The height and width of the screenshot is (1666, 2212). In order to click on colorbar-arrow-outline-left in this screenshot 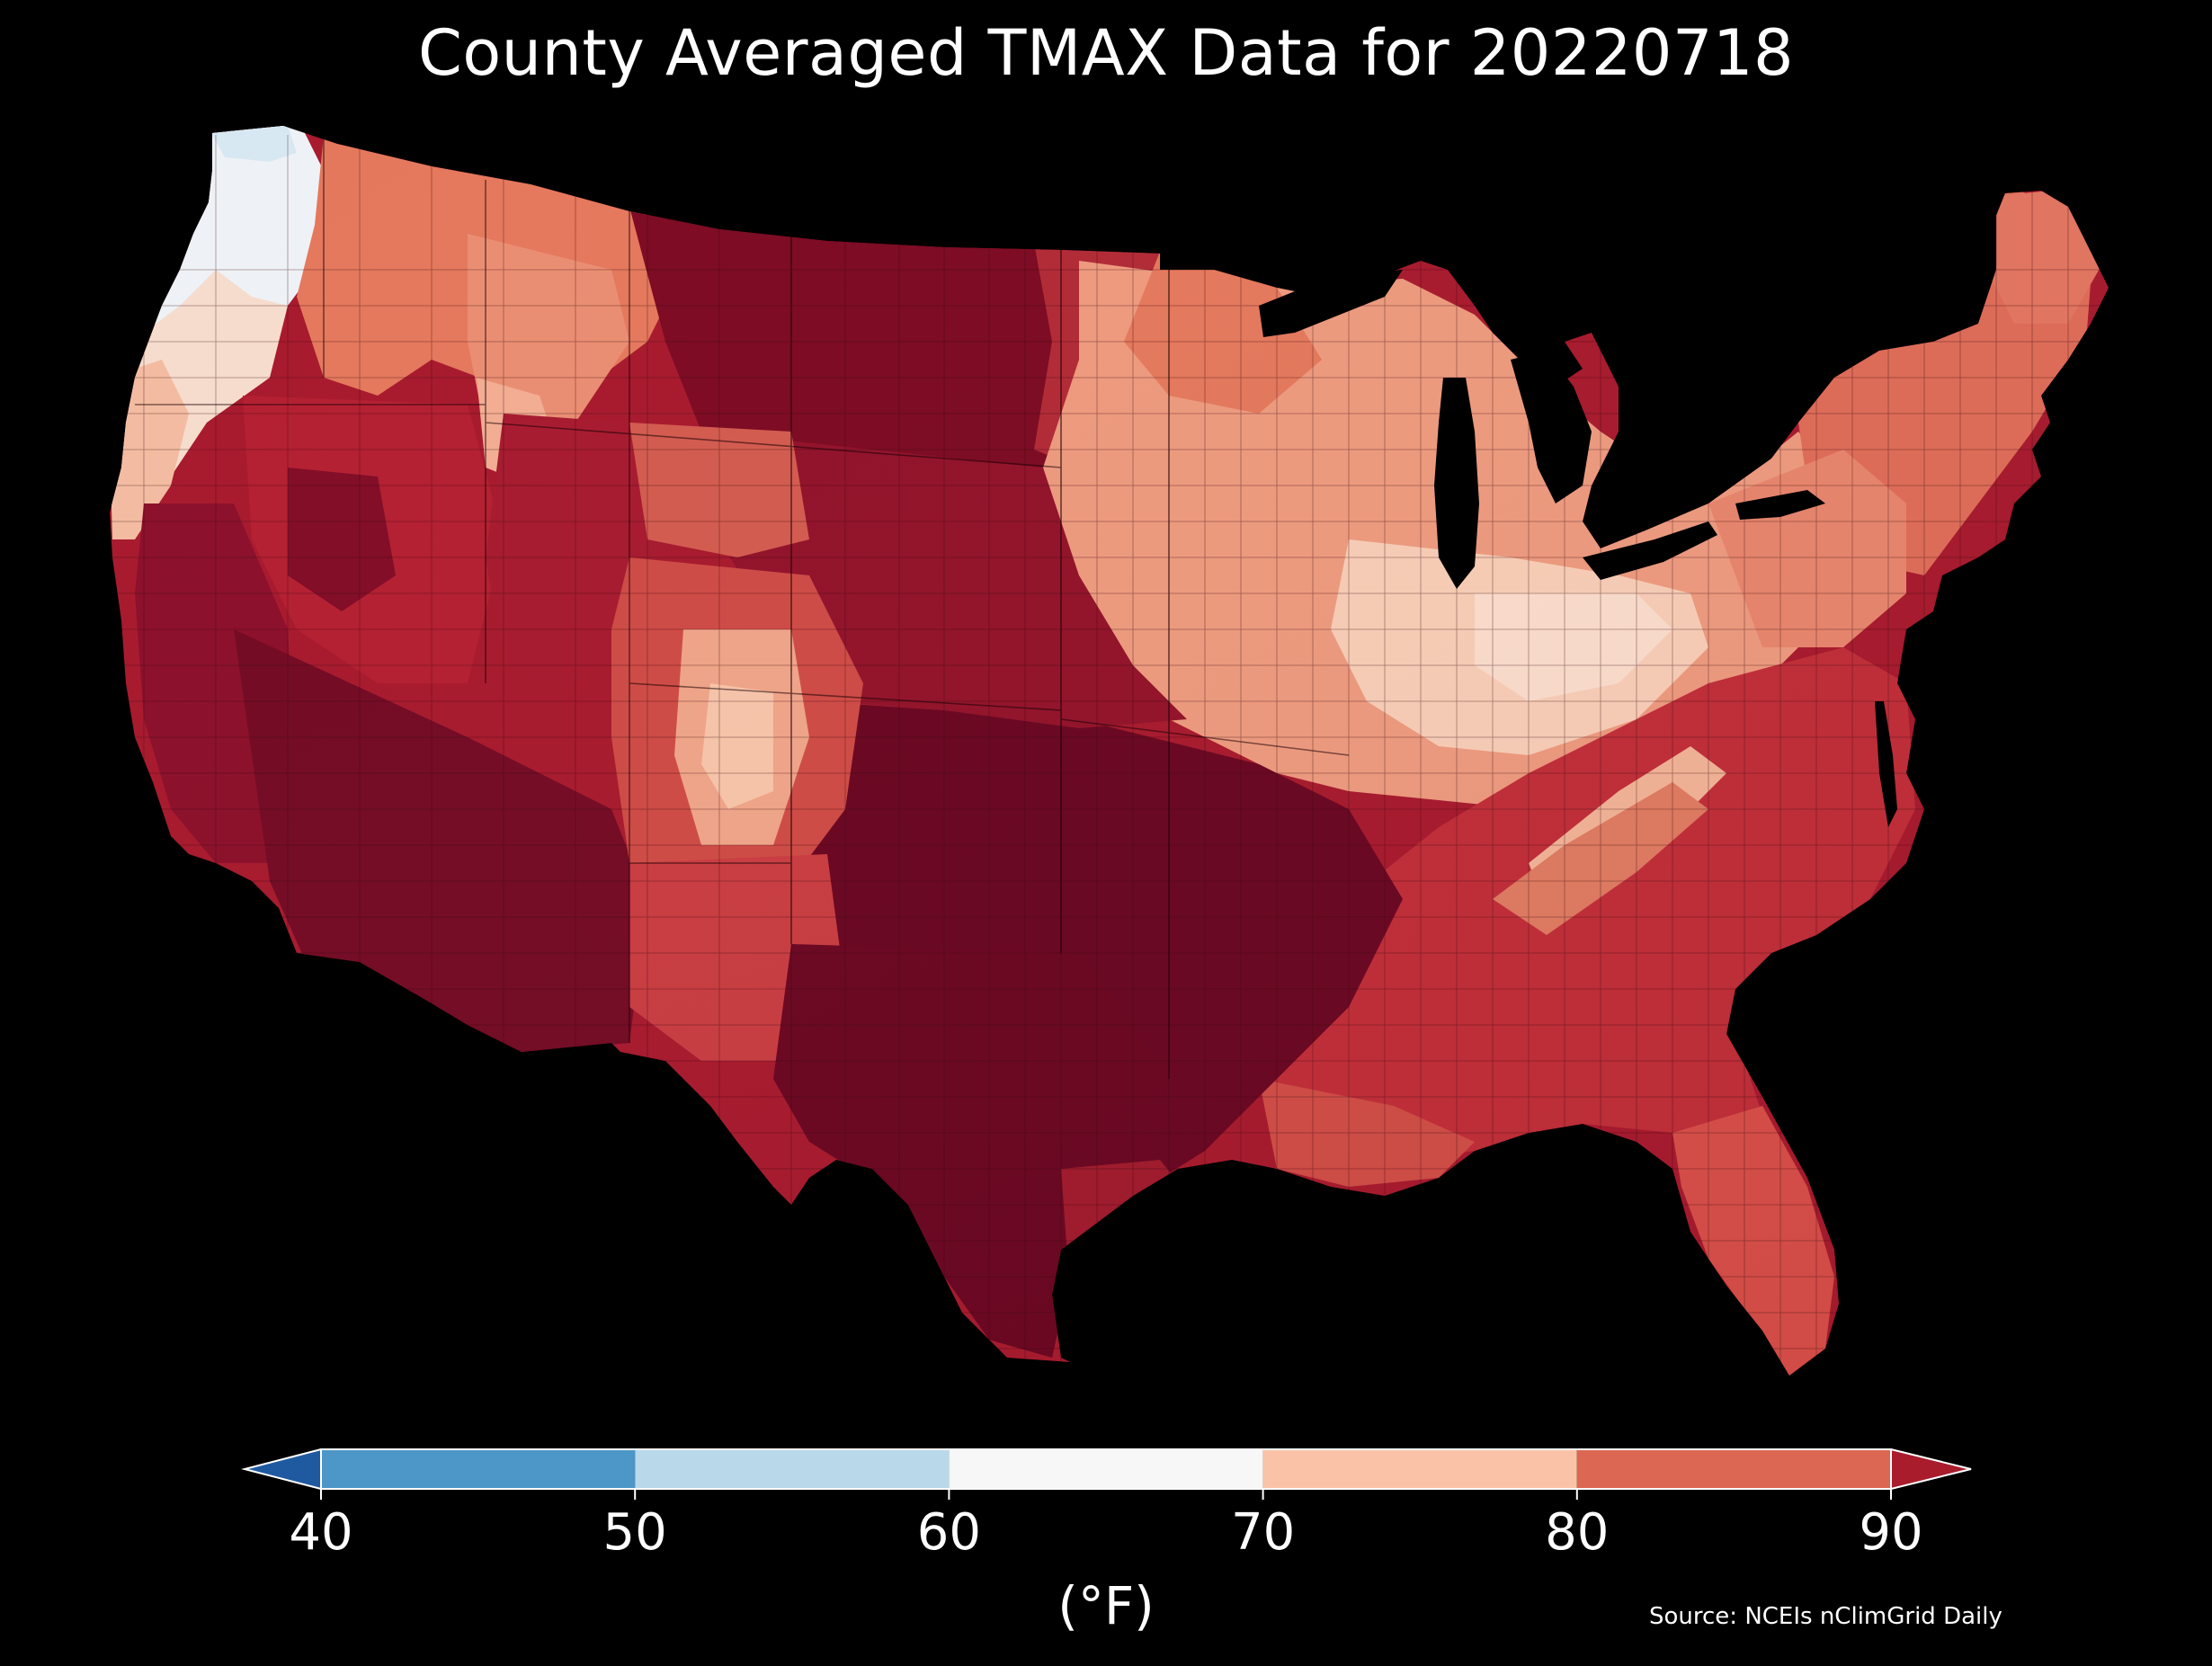, I will do `click(281, 1469)`.